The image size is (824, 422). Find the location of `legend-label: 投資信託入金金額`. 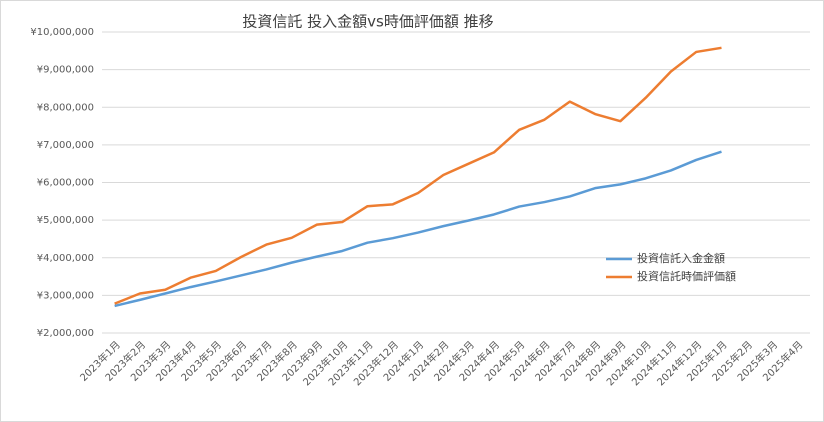

legend-label: 投資信託入金金額 is located at coordinates (681, 258).